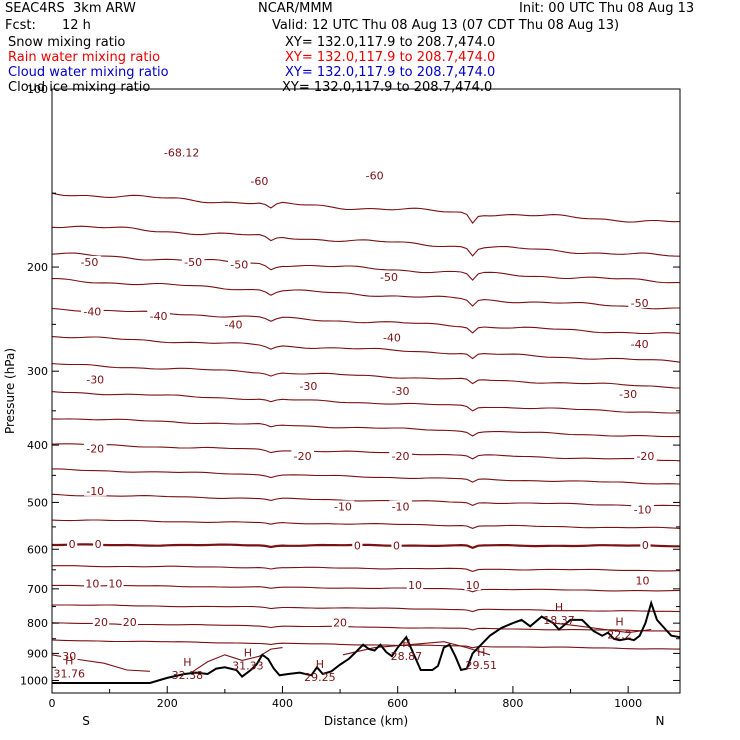  I want to click on forecast-hour: 12 h, so click(76, 25).